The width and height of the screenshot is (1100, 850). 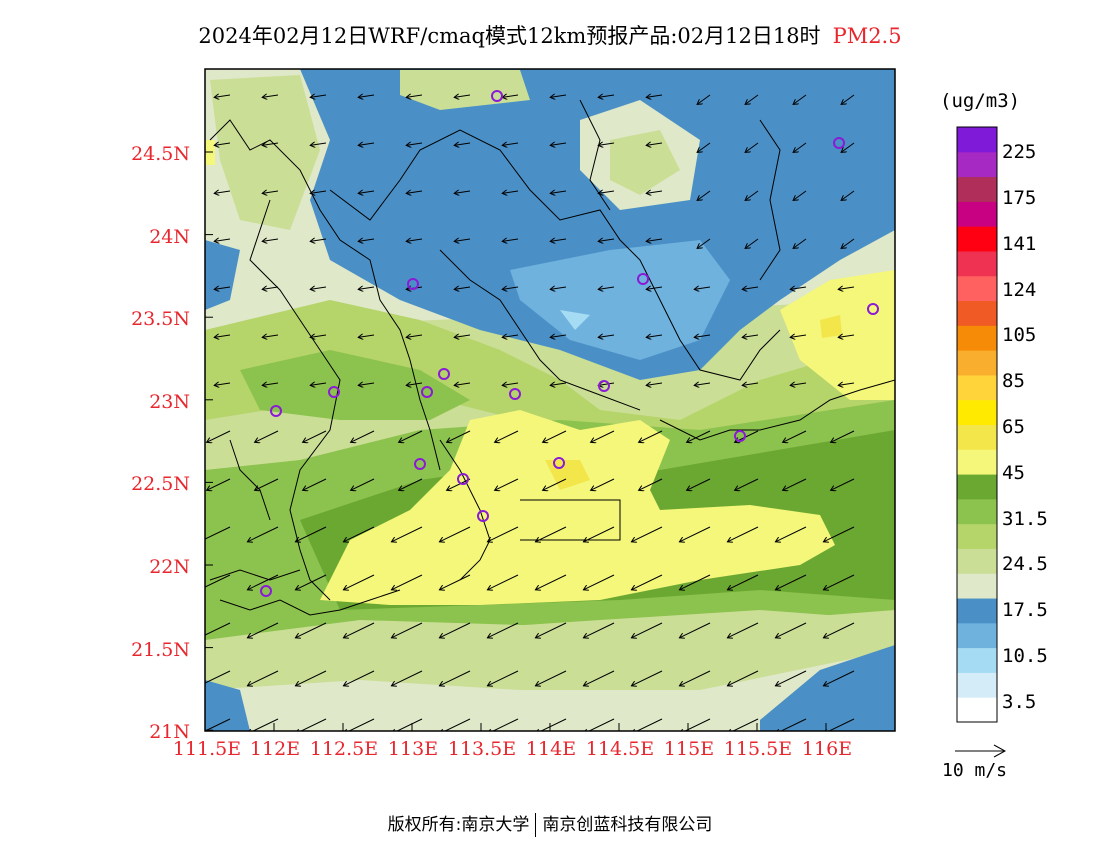 I want to click on colorbar-label: 124, so click(x=1019, y=290).